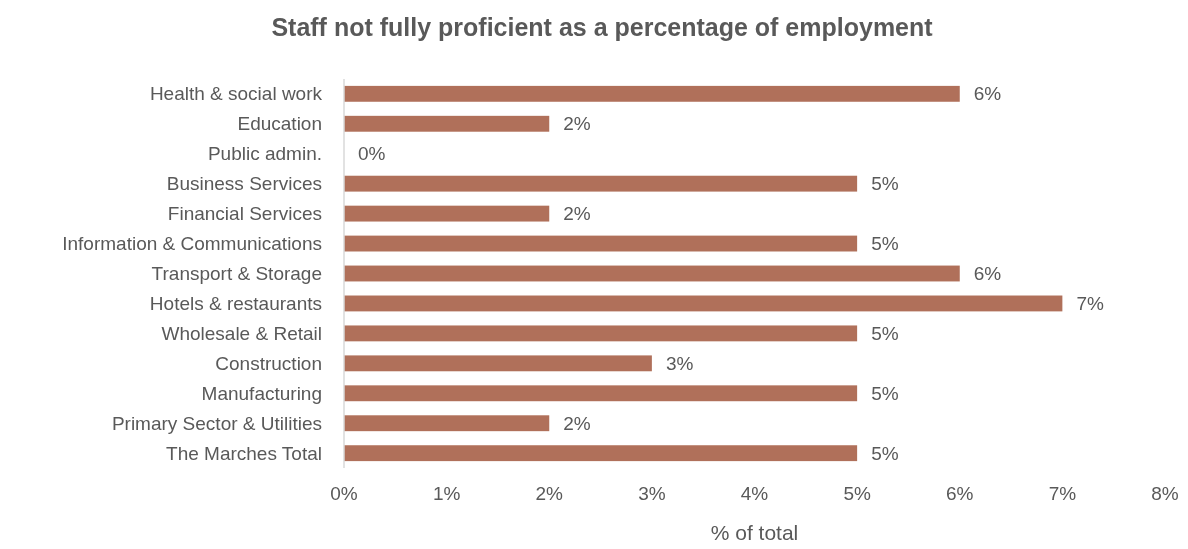 This screenshot has width=1188, height=549. What do you see at coordinates (236, 274) in the screenshot?
I see `y-tick-label: Transport & Storage` at bounding box center [236, 274].